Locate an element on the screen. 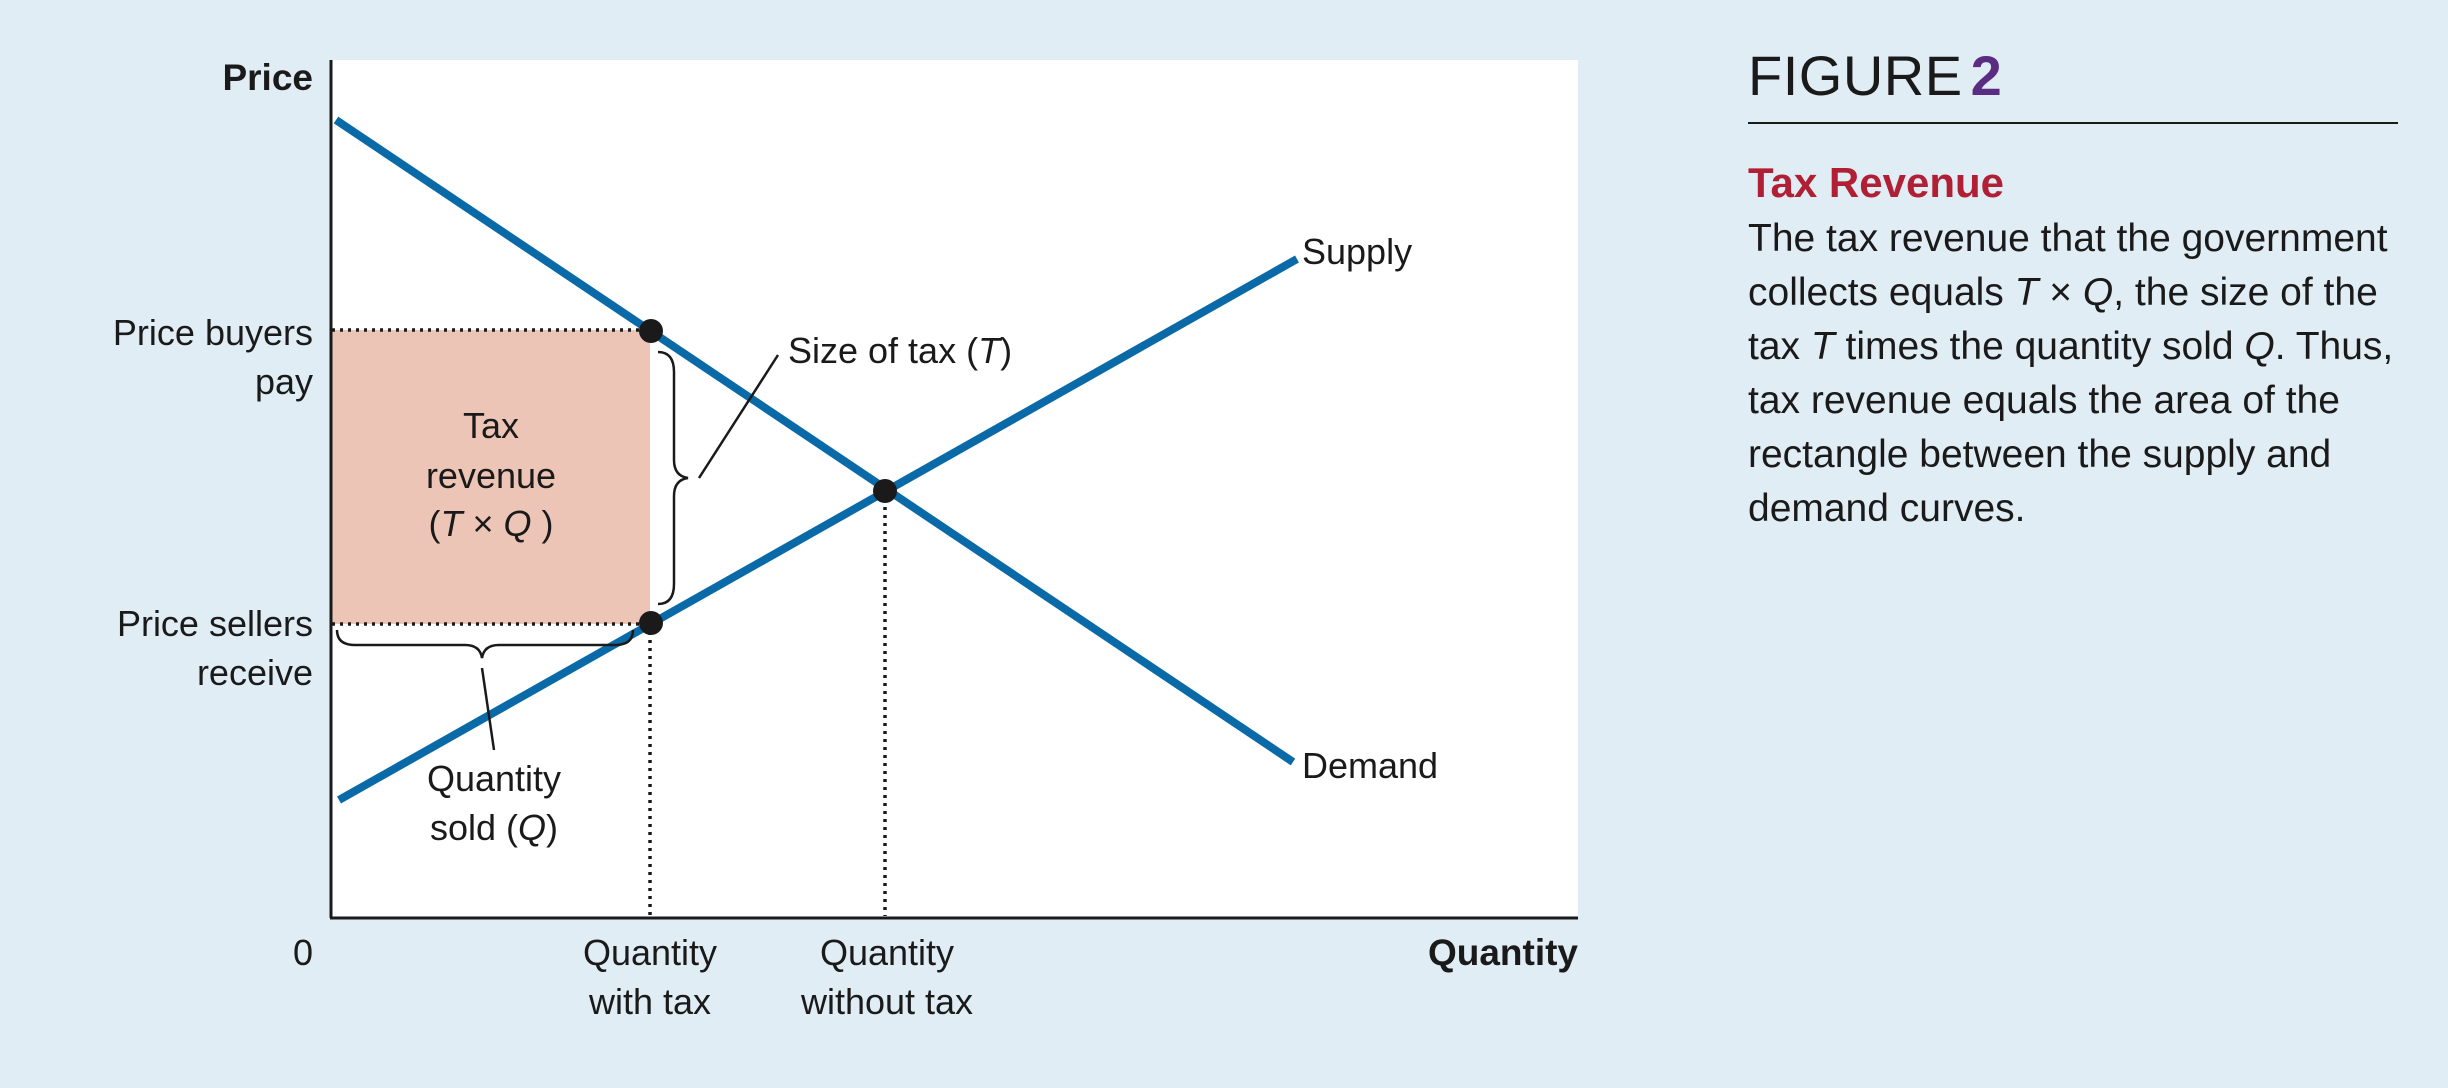  demand-label: Demand is located at coordinates (1370, 765).